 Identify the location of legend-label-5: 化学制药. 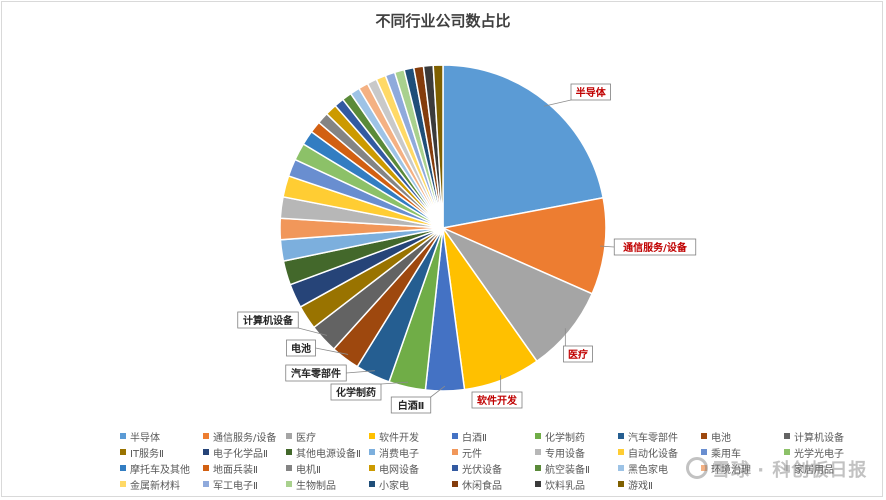
(565, 438).